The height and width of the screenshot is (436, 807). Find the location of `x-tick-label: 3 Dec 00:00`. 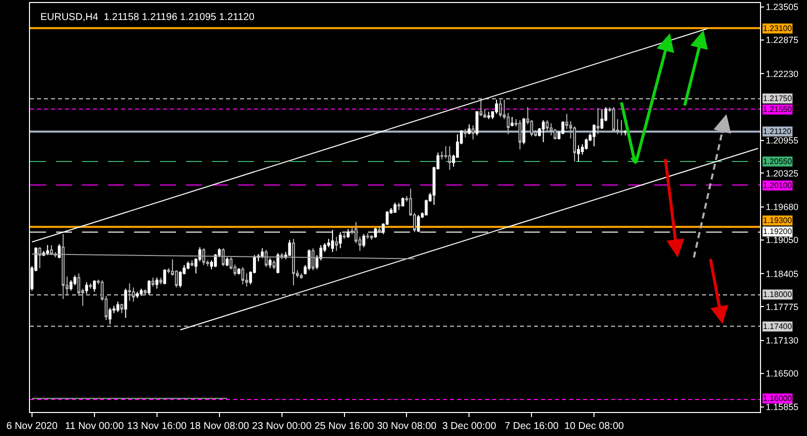

x-tick-label: 3 Dec 00:00 is located at coordinates (469, 426).